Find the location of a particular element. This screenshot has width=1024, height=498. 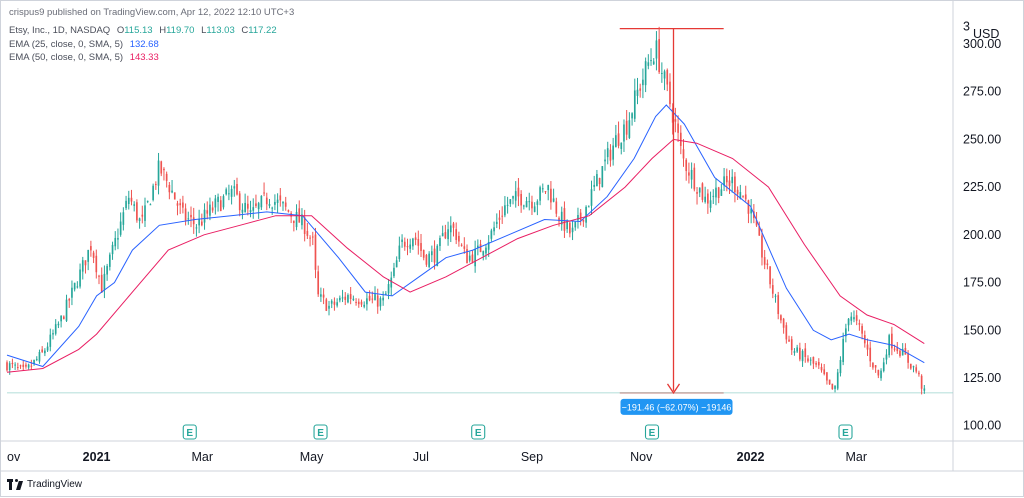

ema50-legend: EMA (50, close, 0, SMA, 5) 143.33 is located at coordinates (84, 57).